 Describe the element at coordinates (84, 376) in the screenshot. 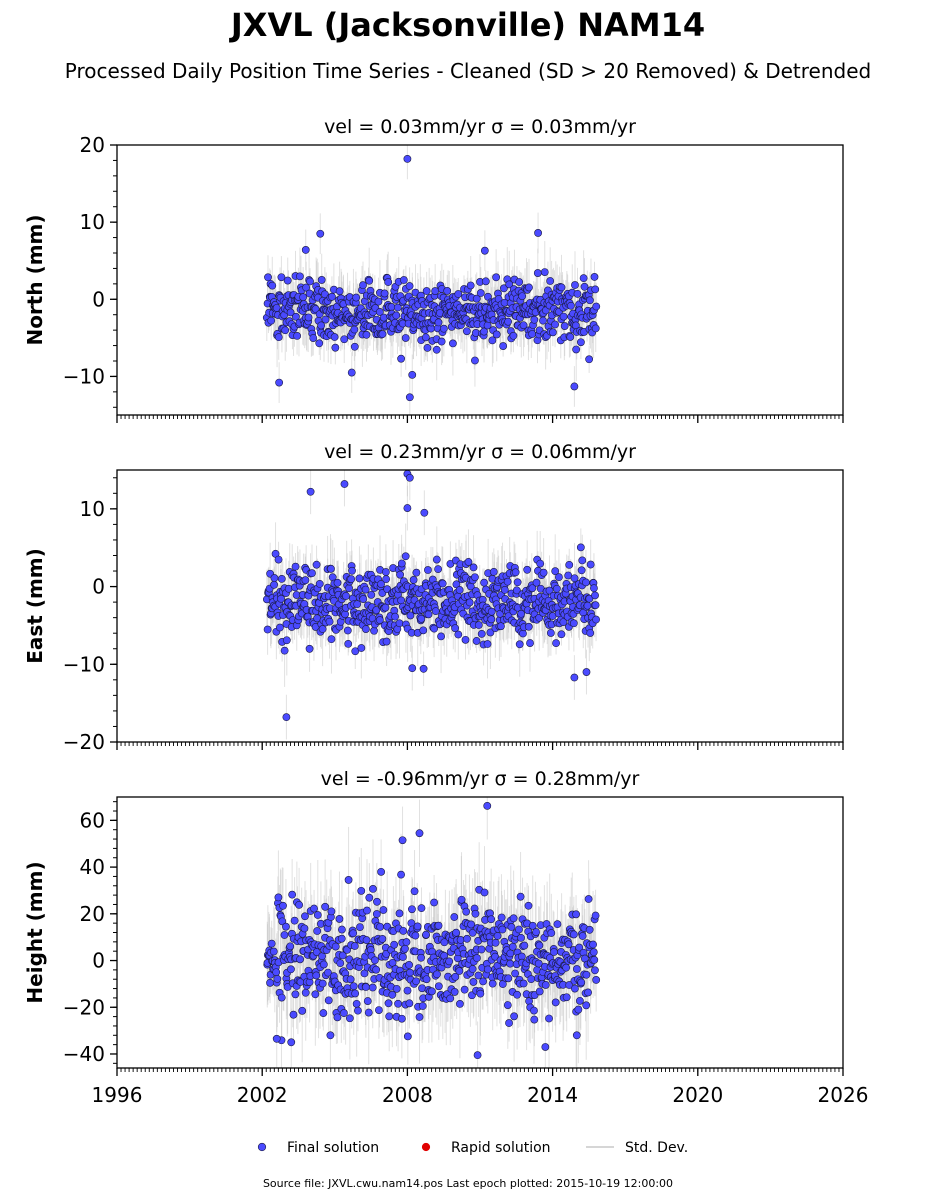

I see `y-tick-label: −10` at that location.